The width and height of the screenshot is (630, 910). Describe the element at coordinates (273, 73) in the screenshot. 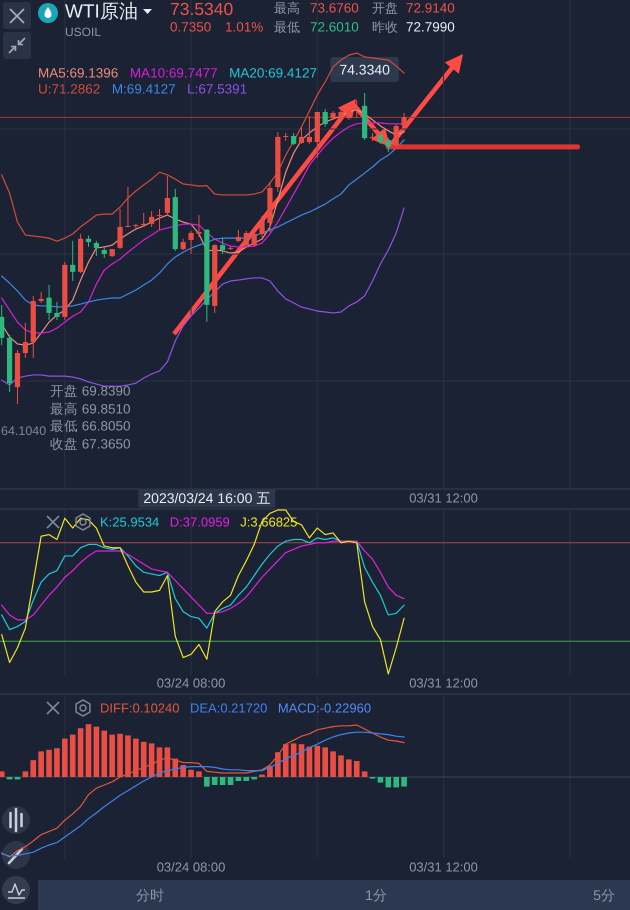

I see `legend-label: MA20:69.4127` at that location.